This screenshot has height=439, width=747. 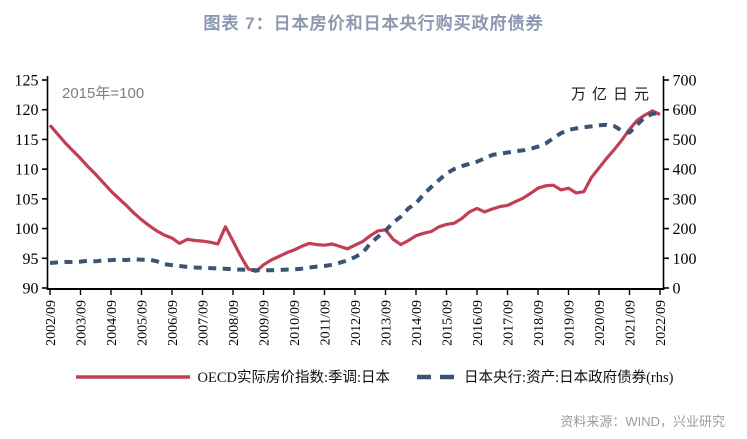 What do you see at coordinates (642, 421) in the screenshot?
I see `source-note: 资料来源：WIND，兴业研究` at bounding box center [642, 421].